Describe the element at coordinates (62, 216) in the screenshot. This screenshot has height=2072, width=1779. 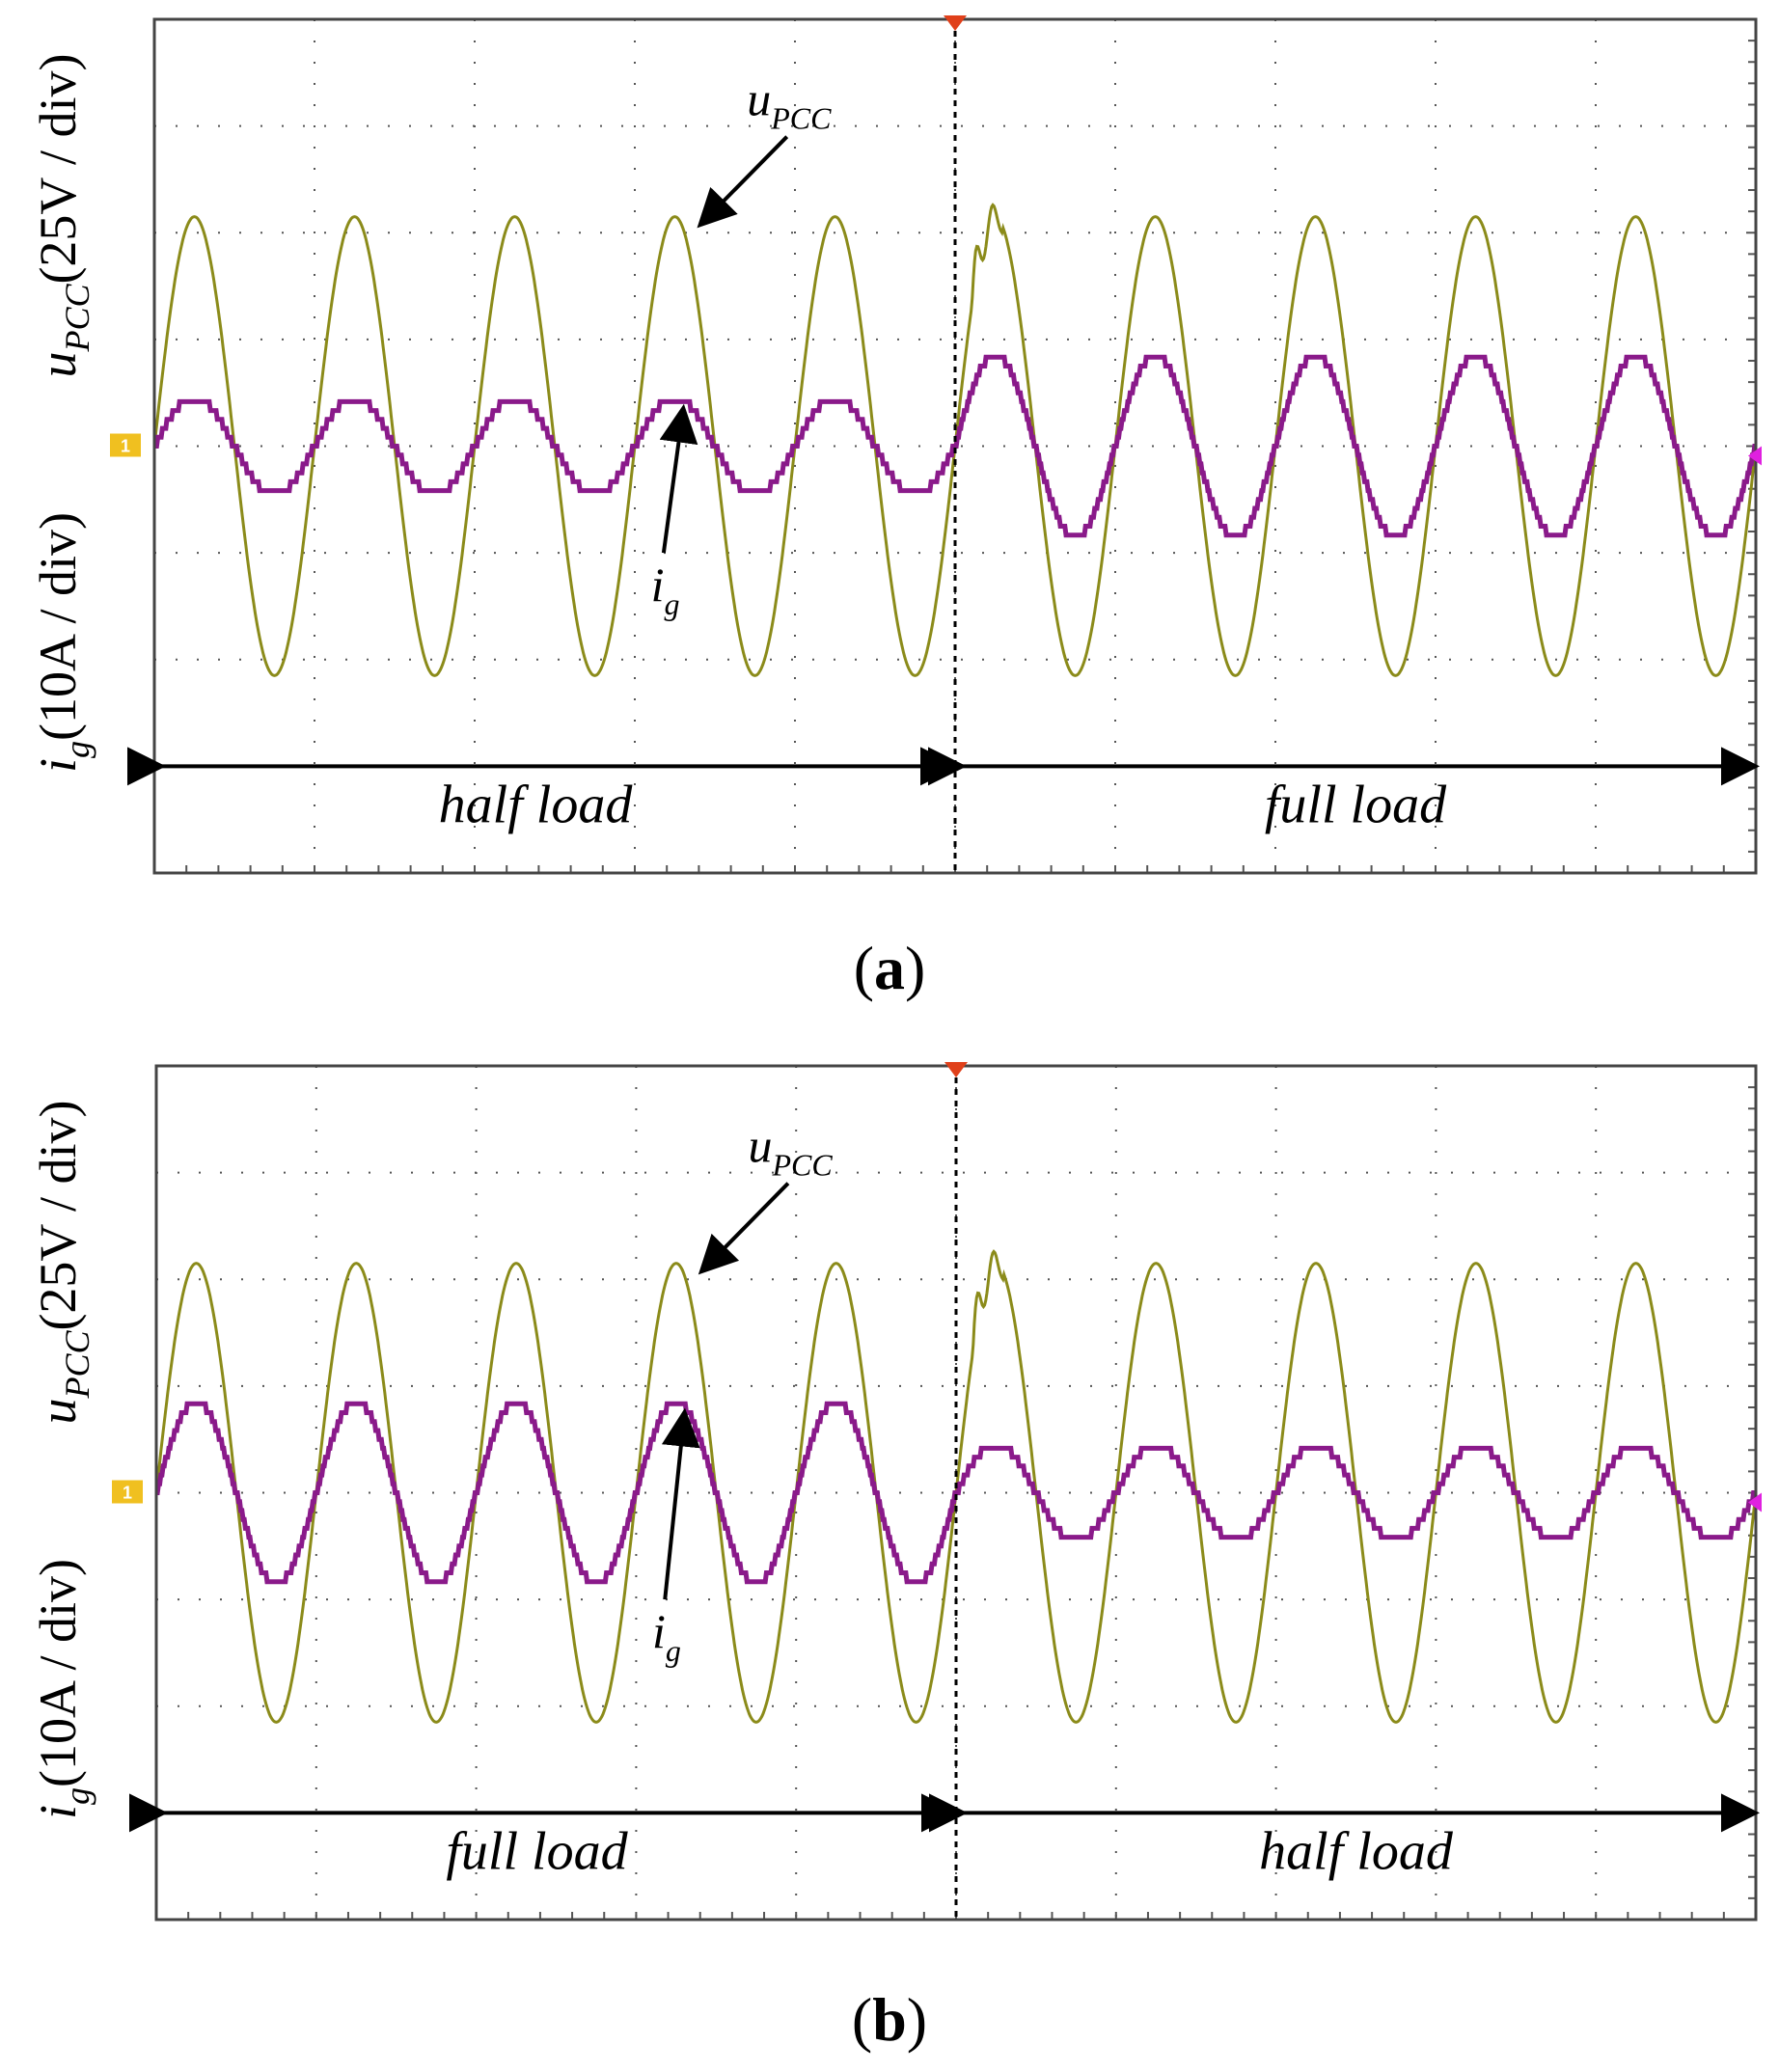
I see `panel-a-ylabel-top: uPCC(25V / div)` at that location.